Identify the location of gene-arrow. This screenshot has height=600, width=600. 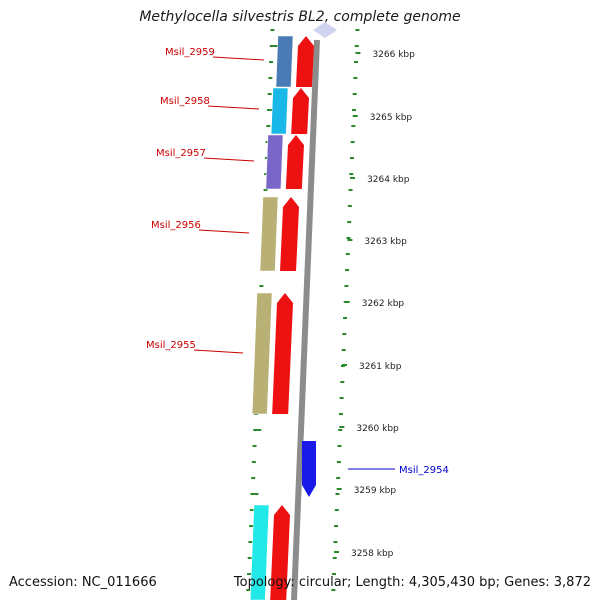
(309, 469).